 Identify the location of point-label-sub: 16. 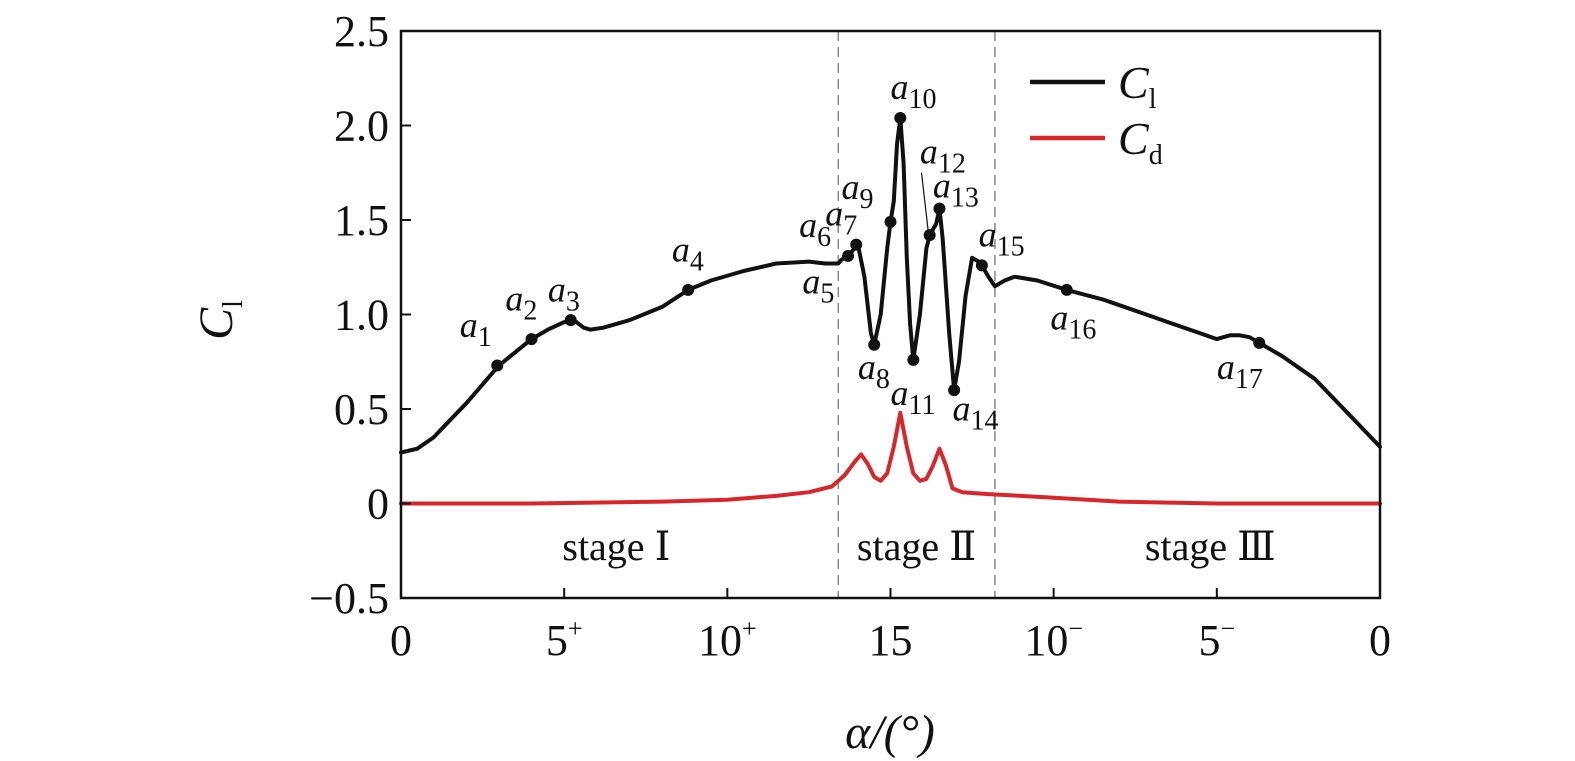
(1082, 330).